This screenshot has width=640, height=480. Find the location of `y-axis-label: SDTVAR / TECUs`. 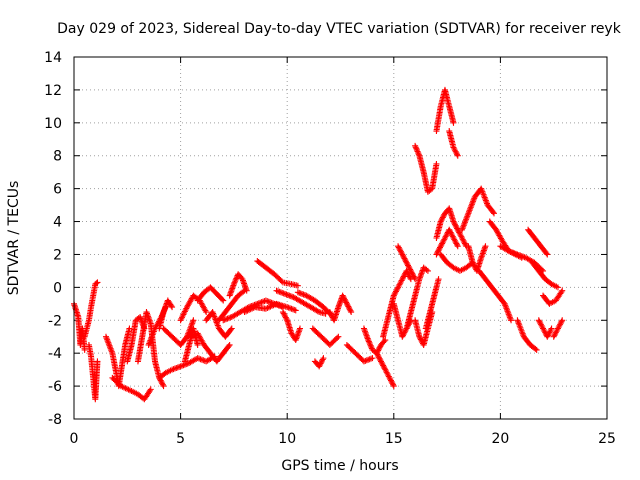

y-axis-label: SDTVAR / TECUs is located at coordinates (14, 238).